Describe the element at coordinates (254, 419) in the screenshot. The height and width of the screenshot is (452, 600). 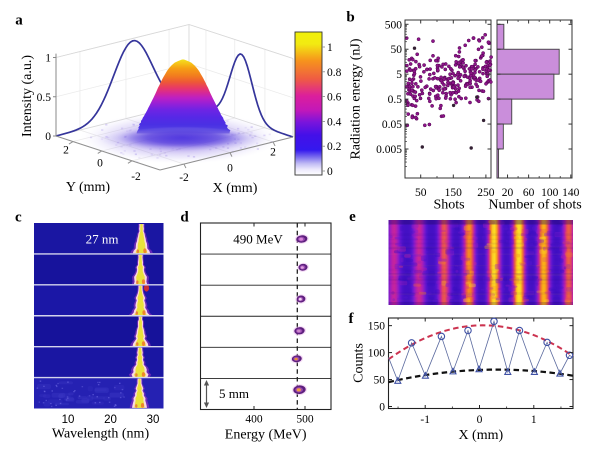
I see `svg-text: 400` at that location.